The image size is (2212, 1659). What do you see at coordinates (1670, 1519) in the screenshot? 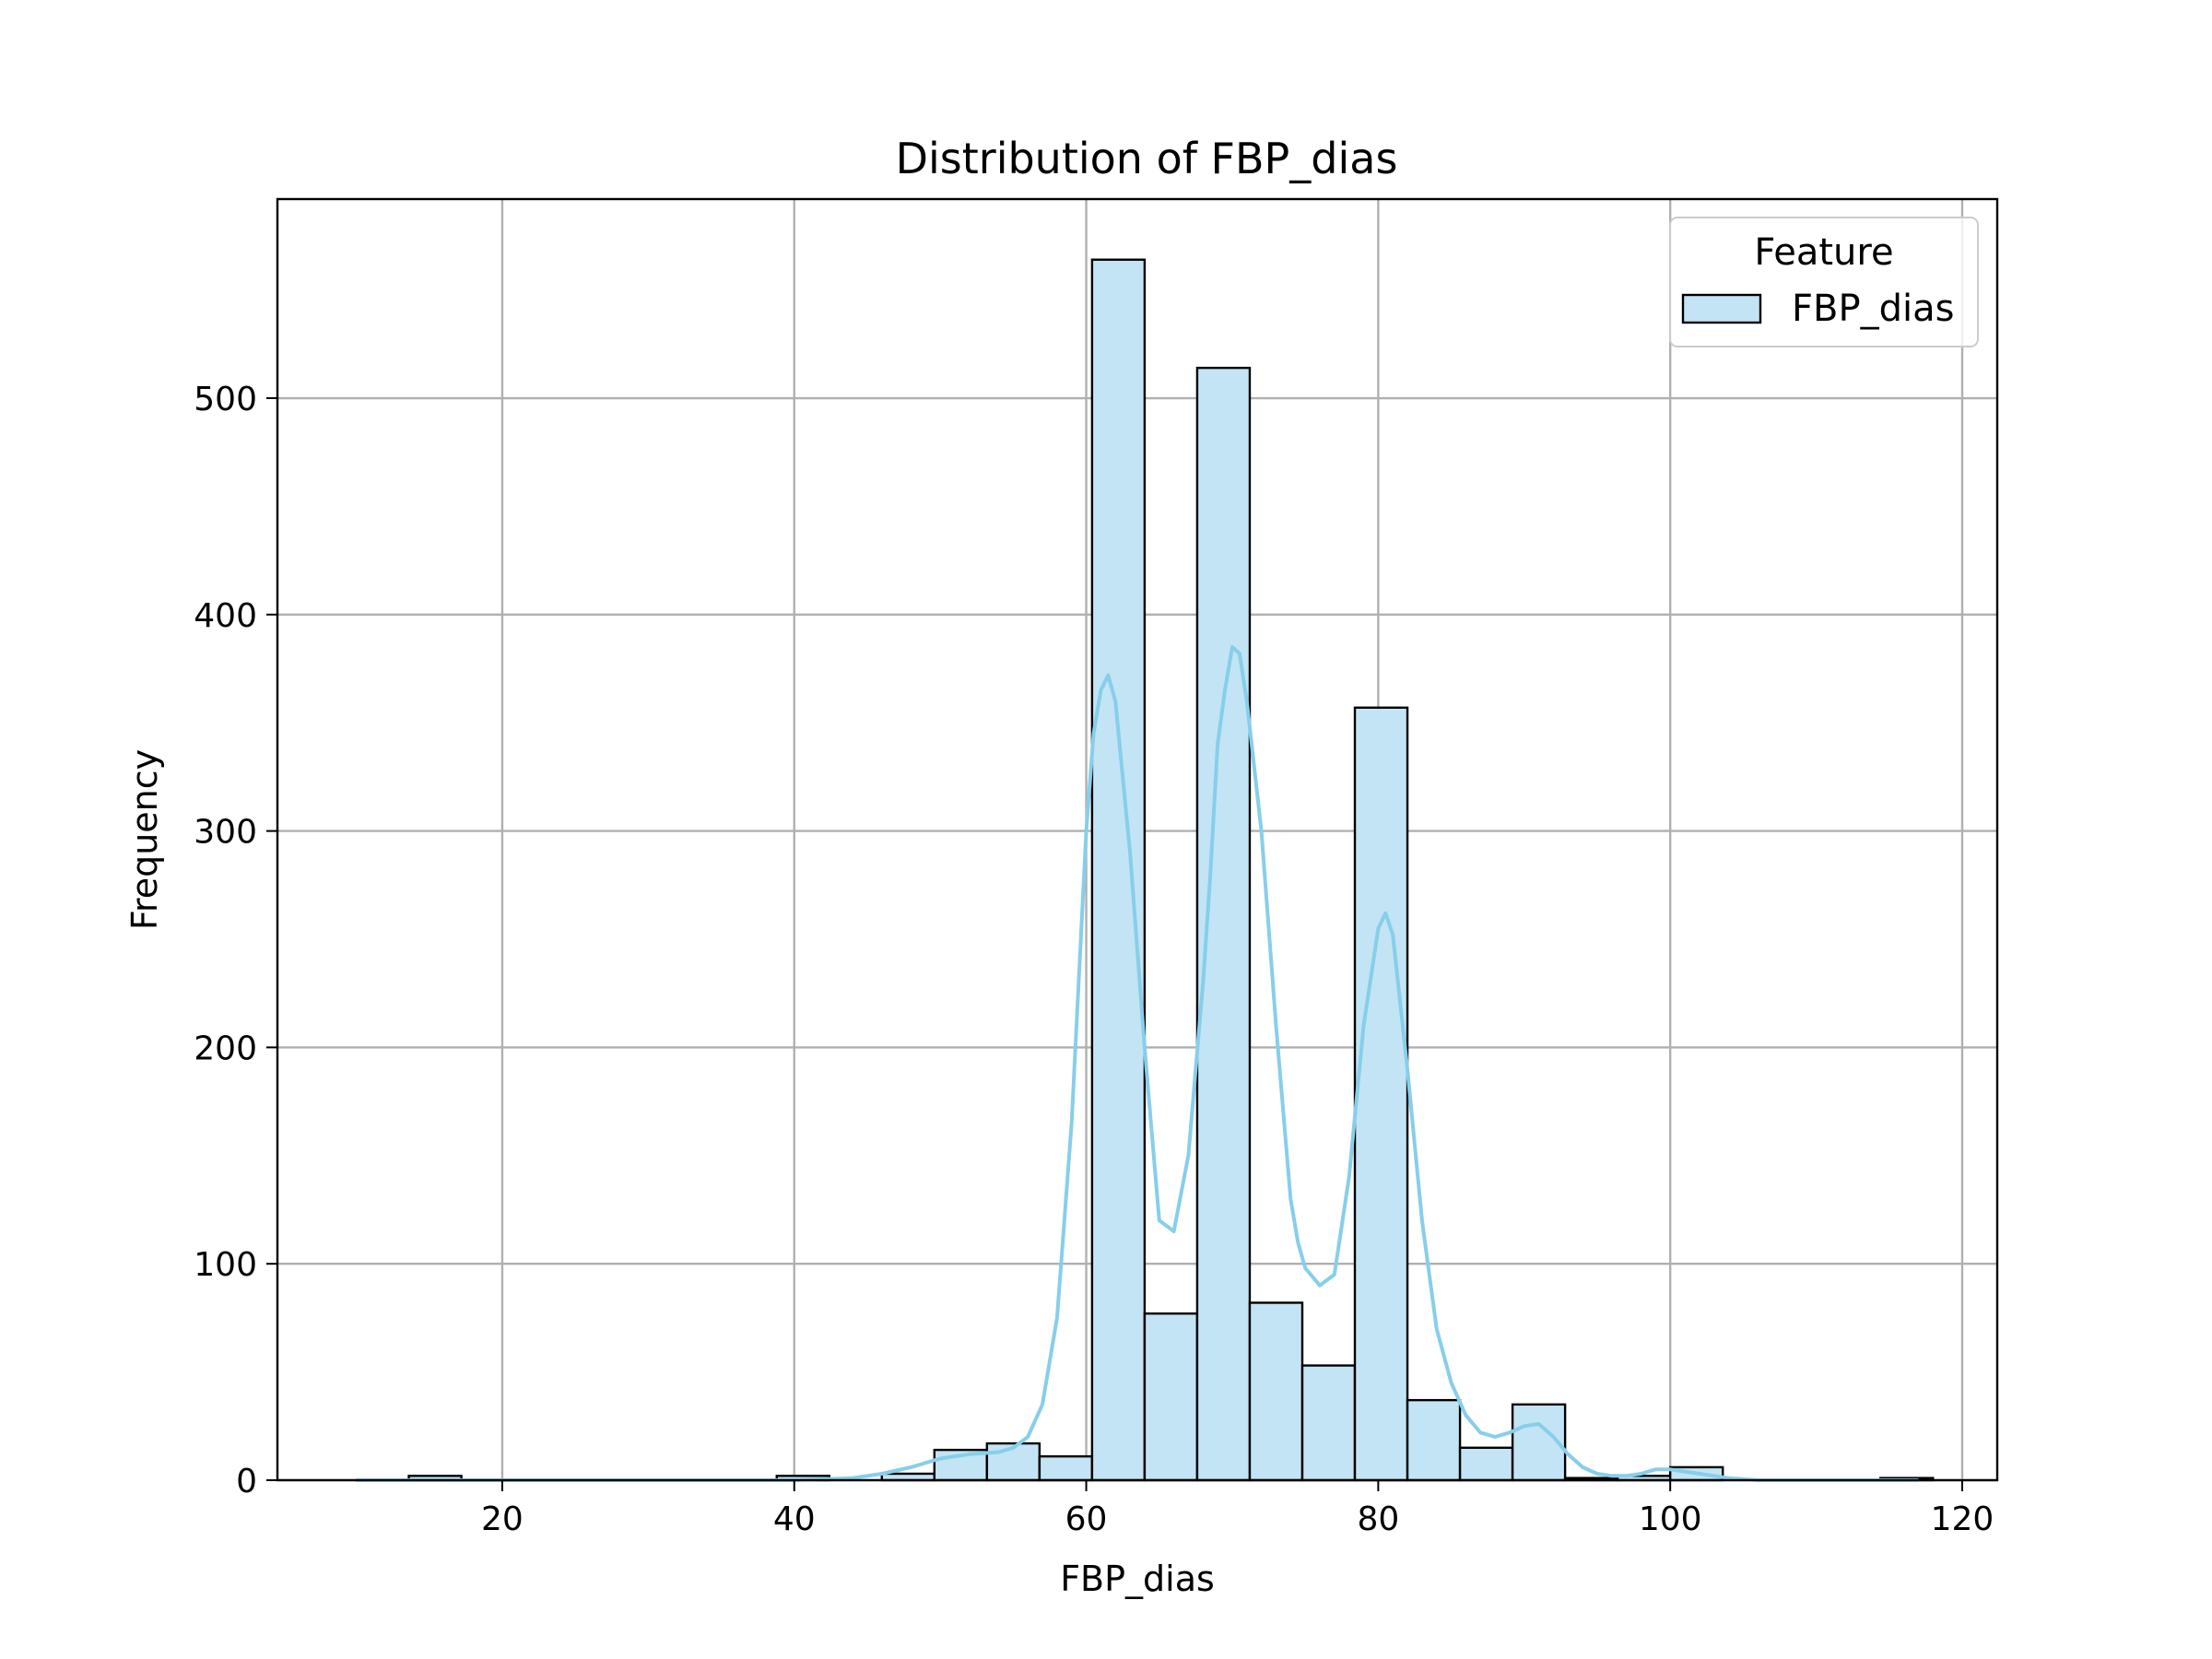
I see `x-tick-label: 100` at bounding box center [1670, 1519].